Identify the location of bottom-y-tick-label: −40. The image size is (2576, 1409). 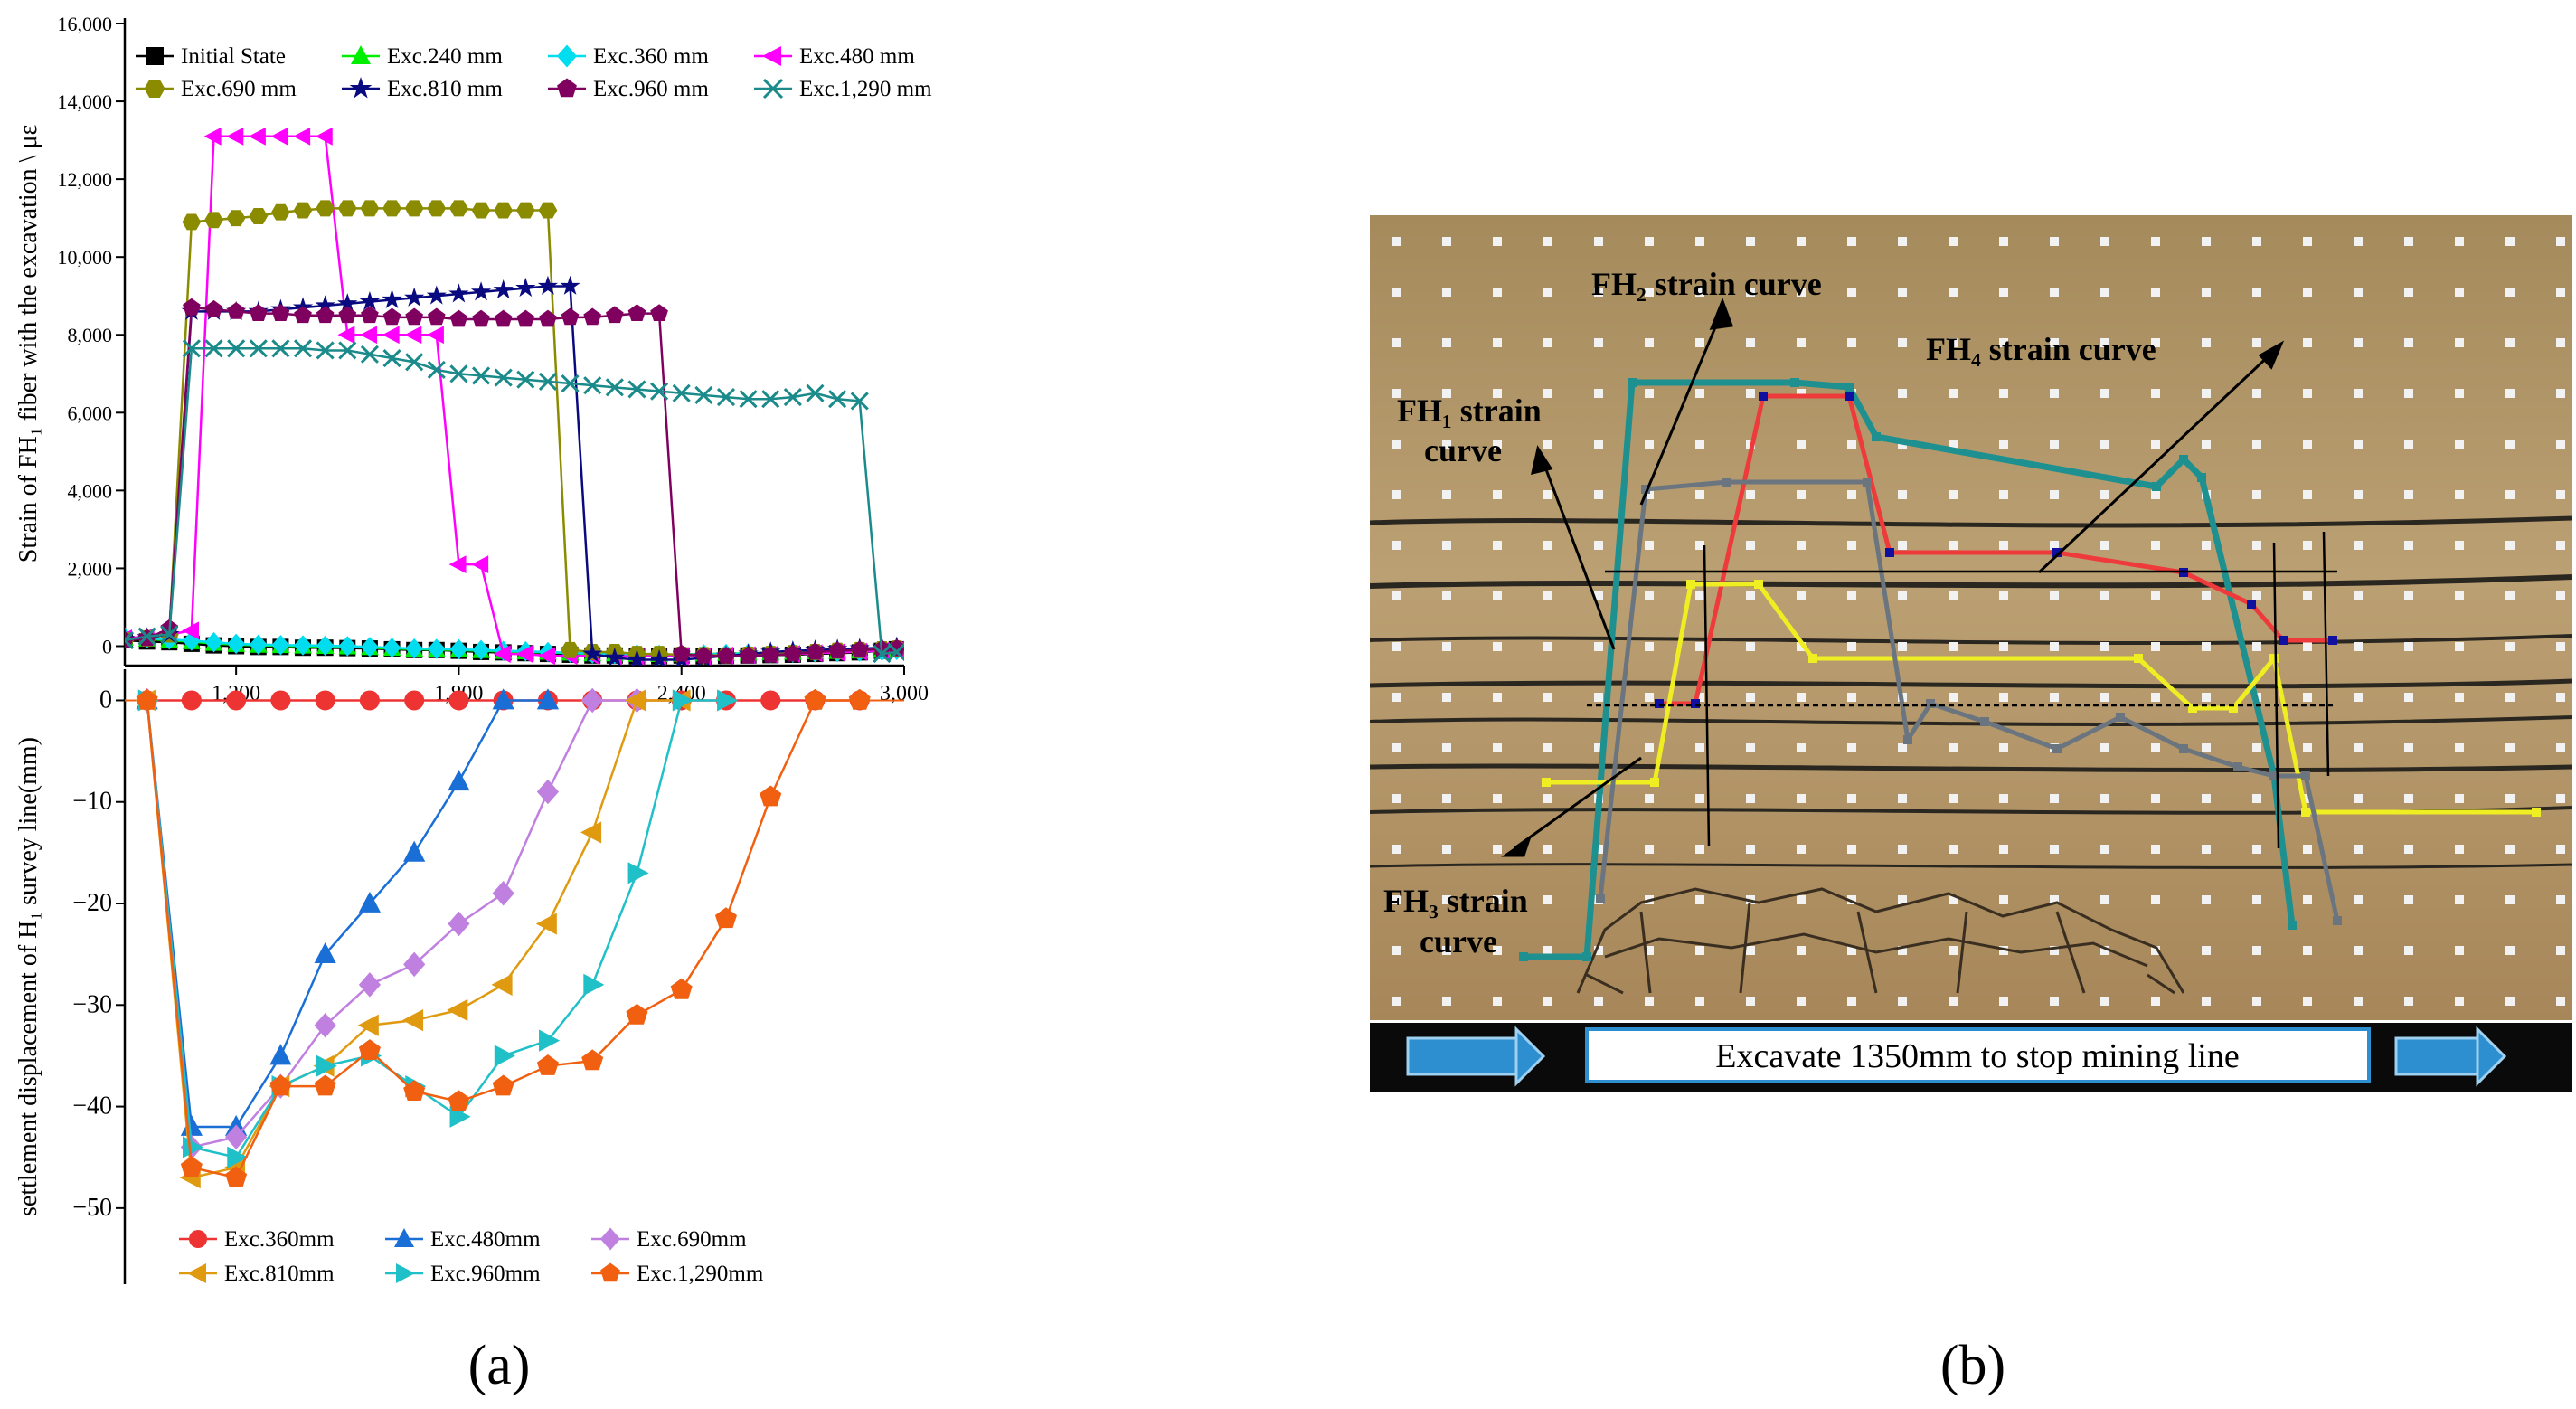
(92, 1106).